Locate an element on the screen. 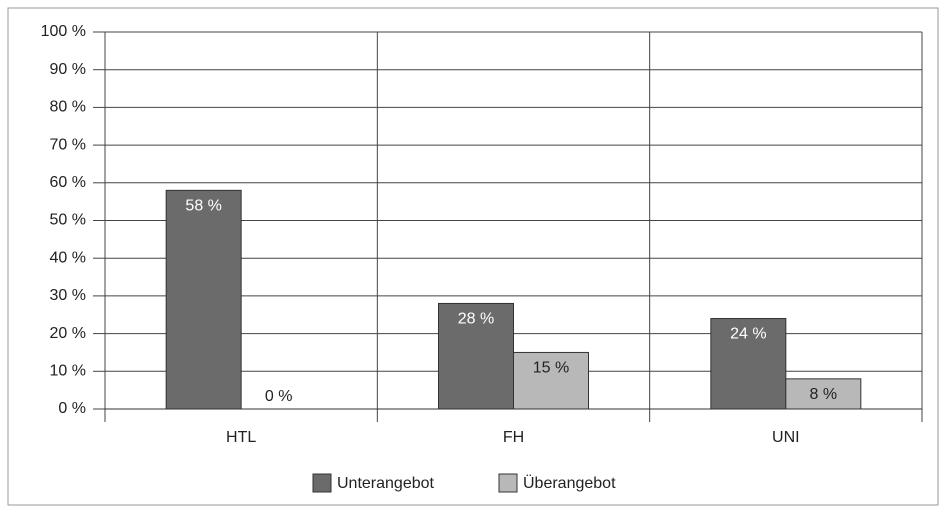 The height and width of the screenshot is (510, 944). x-tick-label: UNI is located at coordinates (786, 437).